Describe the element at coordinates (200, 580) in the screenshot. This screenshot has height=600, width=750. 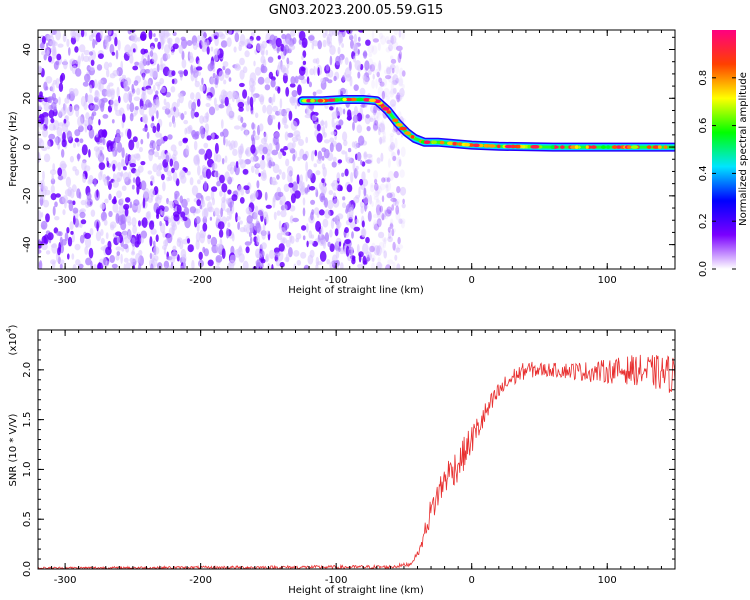
I see `x-tick-label: -200` at that location.